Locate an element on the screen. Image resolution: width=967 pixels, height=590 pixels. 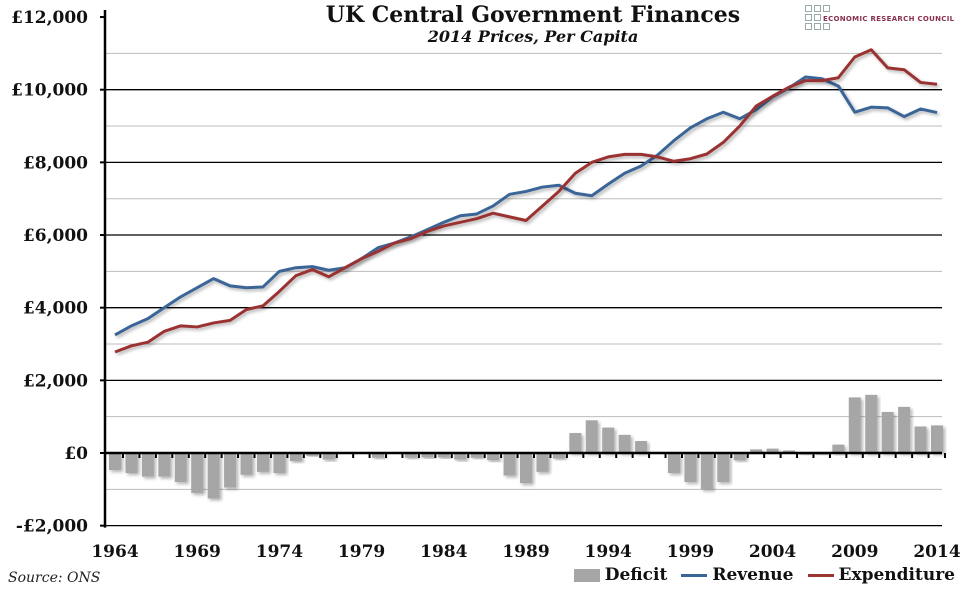
bar-deficit-2013 is located at coordinates (920, 439).